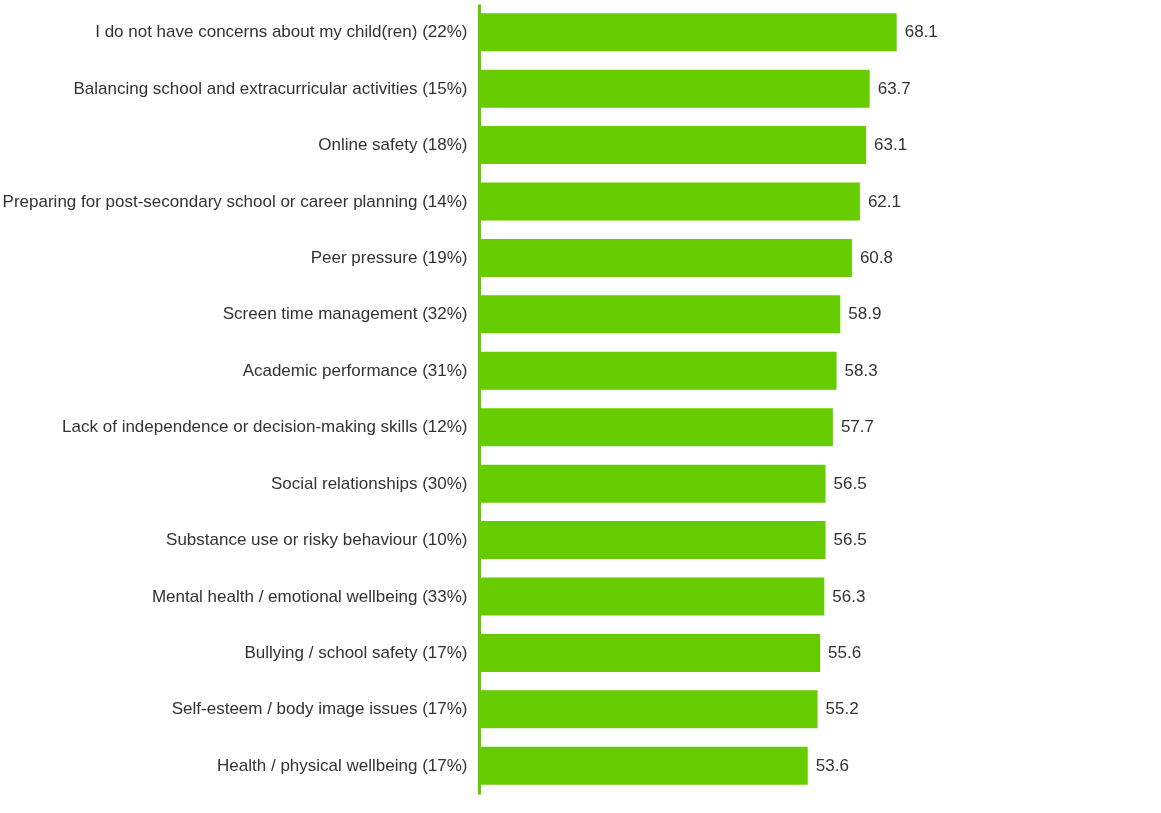 The height and width of the screenshot is (813, 1161). I want to click on y-tick-label: Lack of independence or decision-making skills (12%), so click(265, 427).